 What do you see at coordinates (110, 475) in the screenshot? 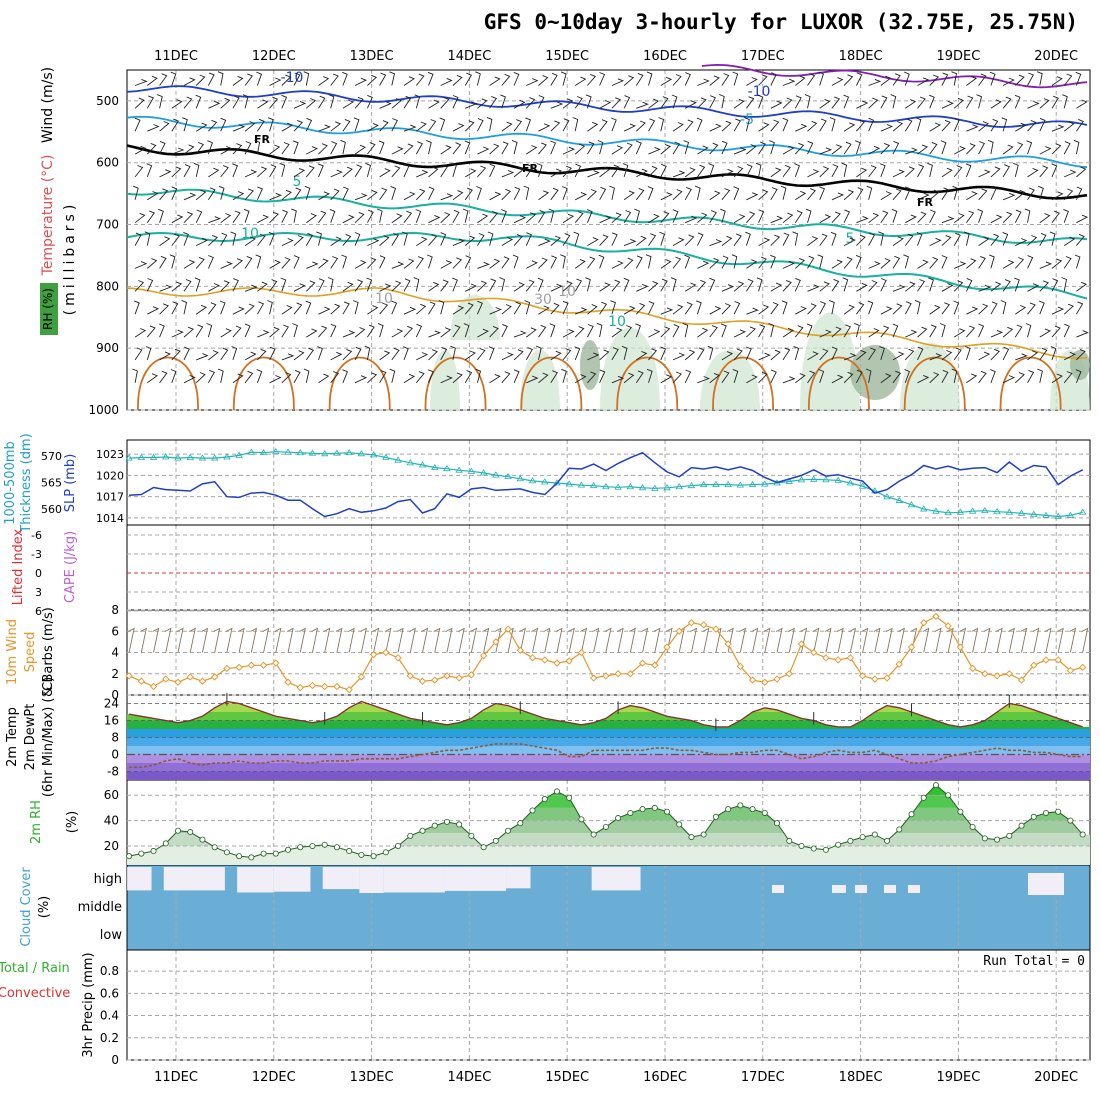
I see `slp-tick-label: 1020` at bounding box center [110, 475].